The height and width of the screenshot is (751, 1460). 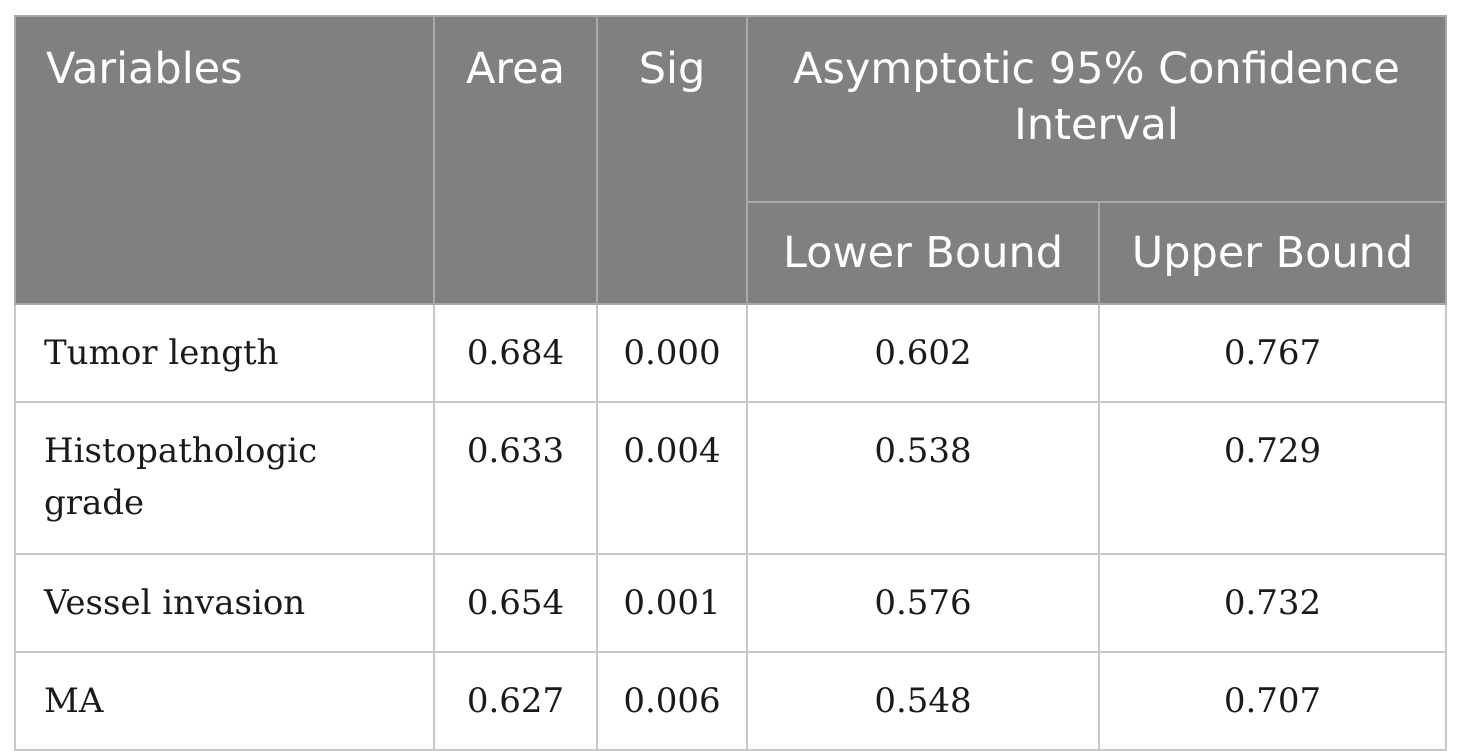 What do you see at coordinates (1272, 353) in the screenshot?
I see `cell-upper-bound: 0.767` at bounding box center [1272, 353].